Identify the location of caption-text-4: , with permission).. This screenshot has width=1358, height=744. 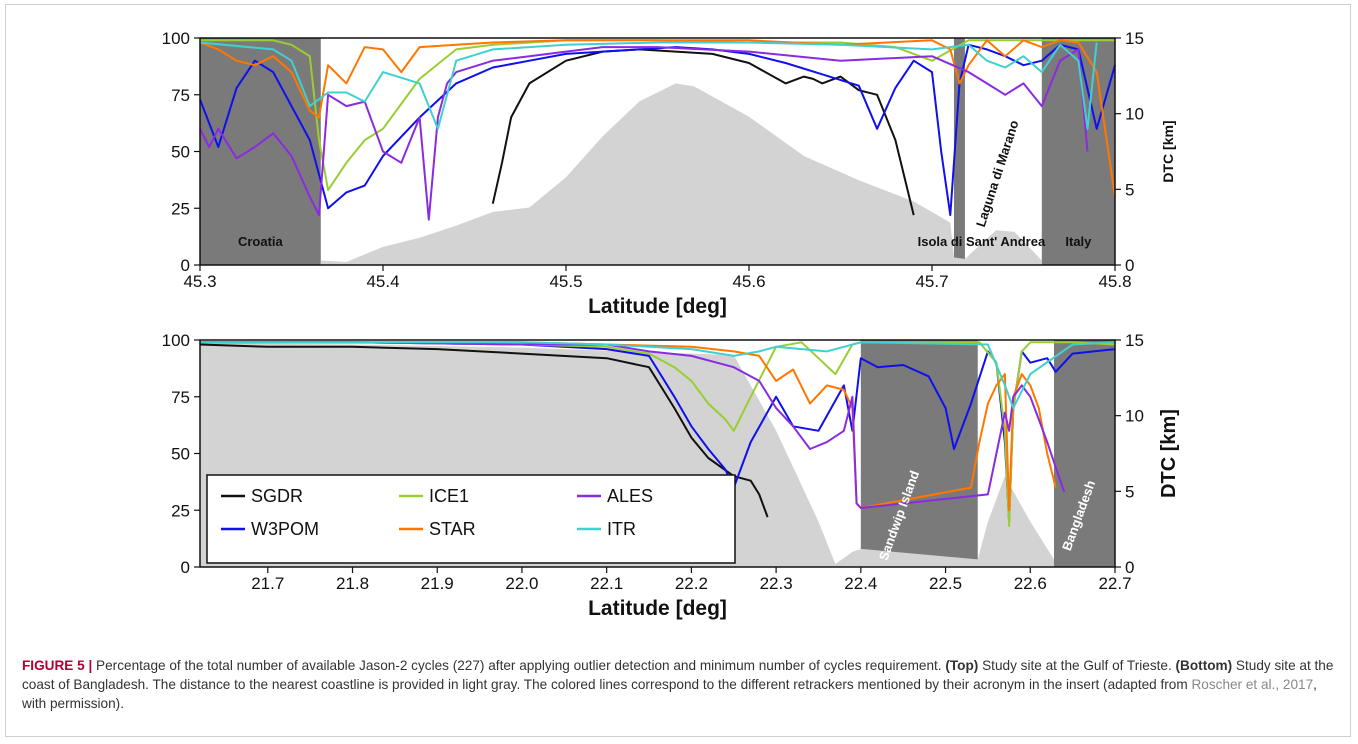
(669, 694).